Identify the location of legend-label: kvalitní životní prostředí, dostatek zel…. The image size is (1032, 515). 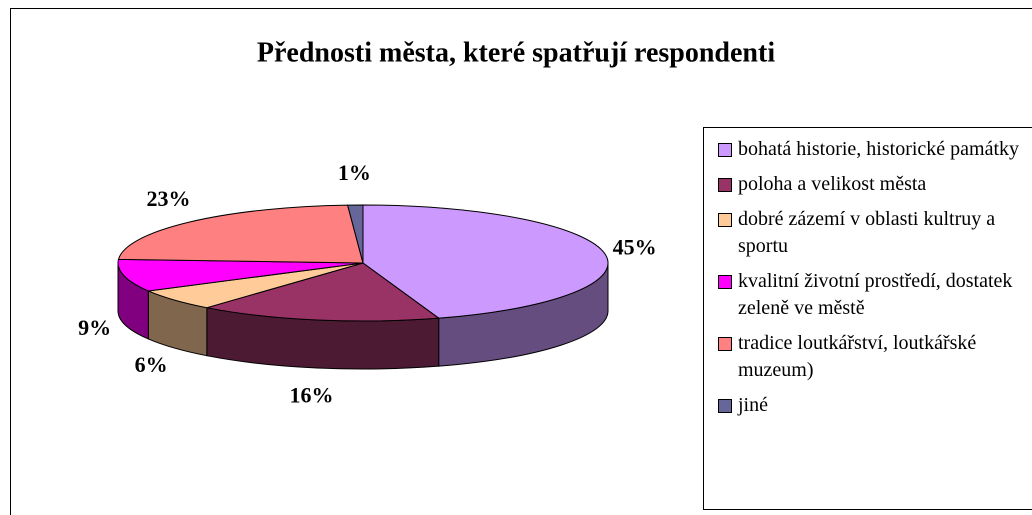
(875, 294).